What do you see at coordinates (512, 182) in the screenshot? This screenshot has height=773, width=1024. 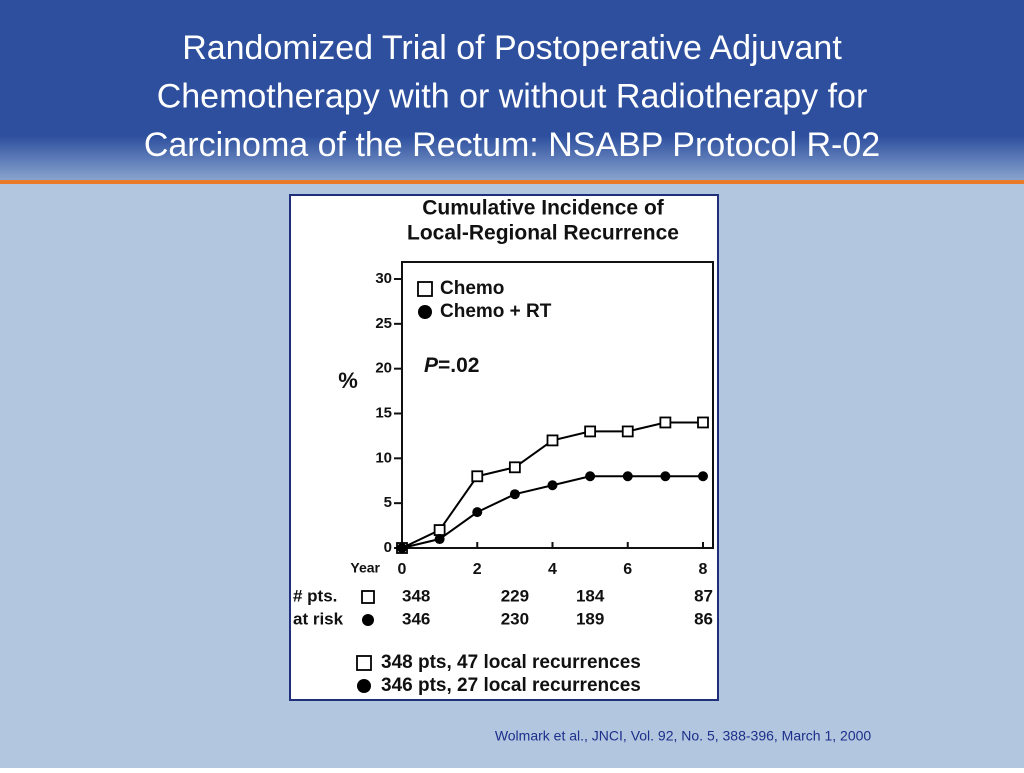 I see `header-rule` at bounding box center [512, 182].